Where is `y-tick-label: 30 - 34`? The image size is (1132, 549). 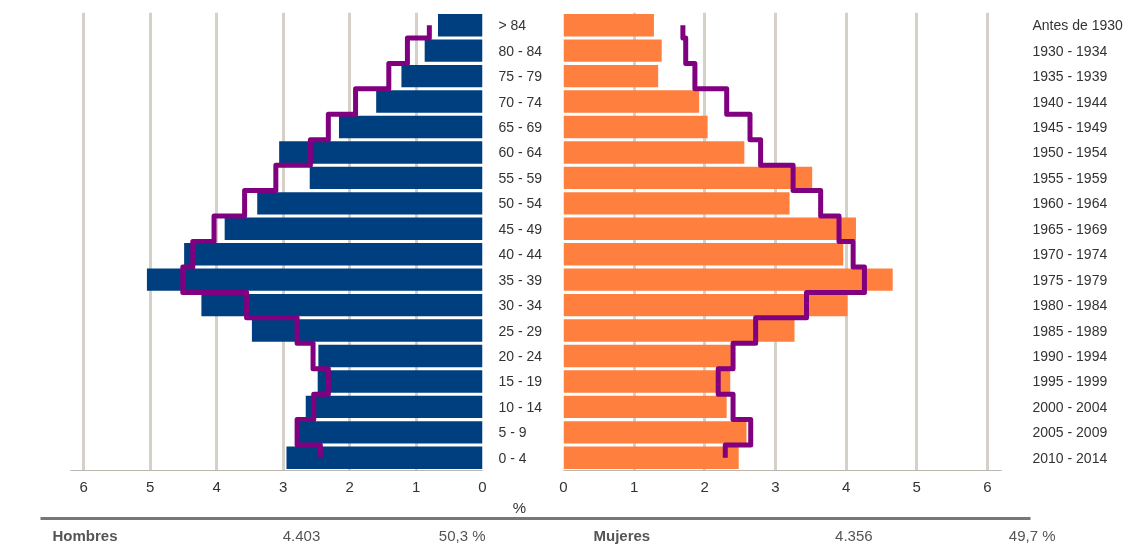
y-tick-label: 30 - 34 is located at coordinates (520, 305).